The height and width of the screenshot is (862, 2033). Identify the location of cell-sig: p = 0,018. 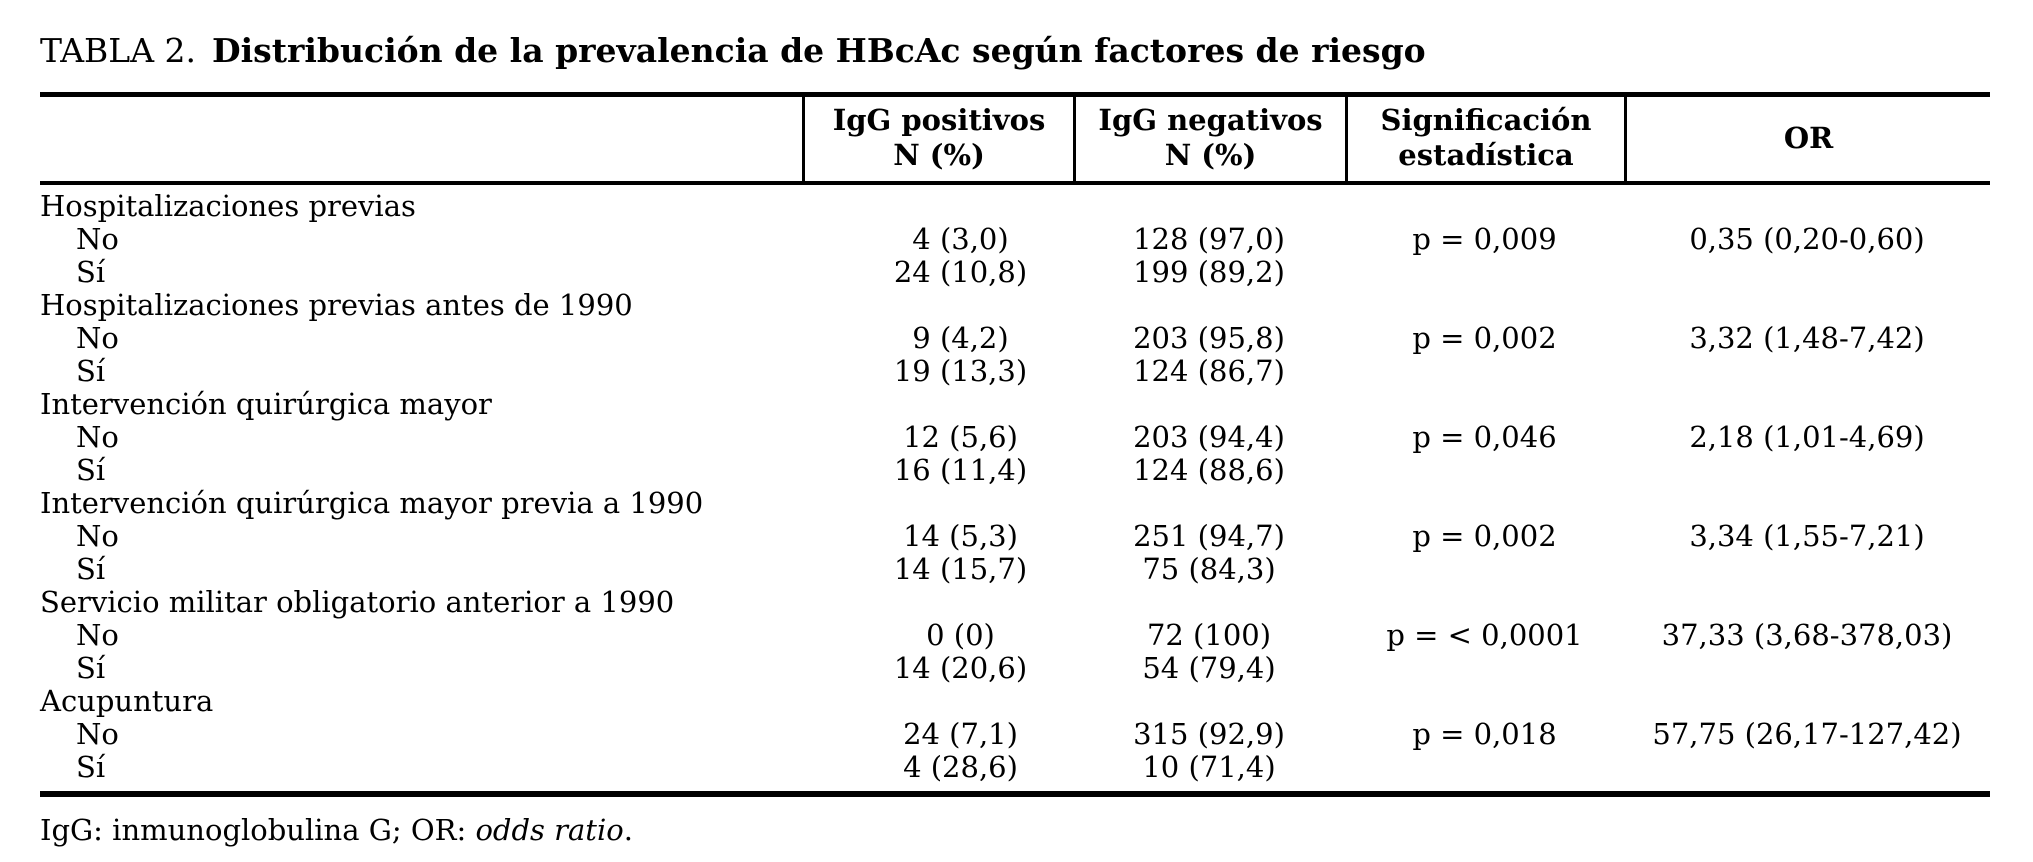
(1484, 734).